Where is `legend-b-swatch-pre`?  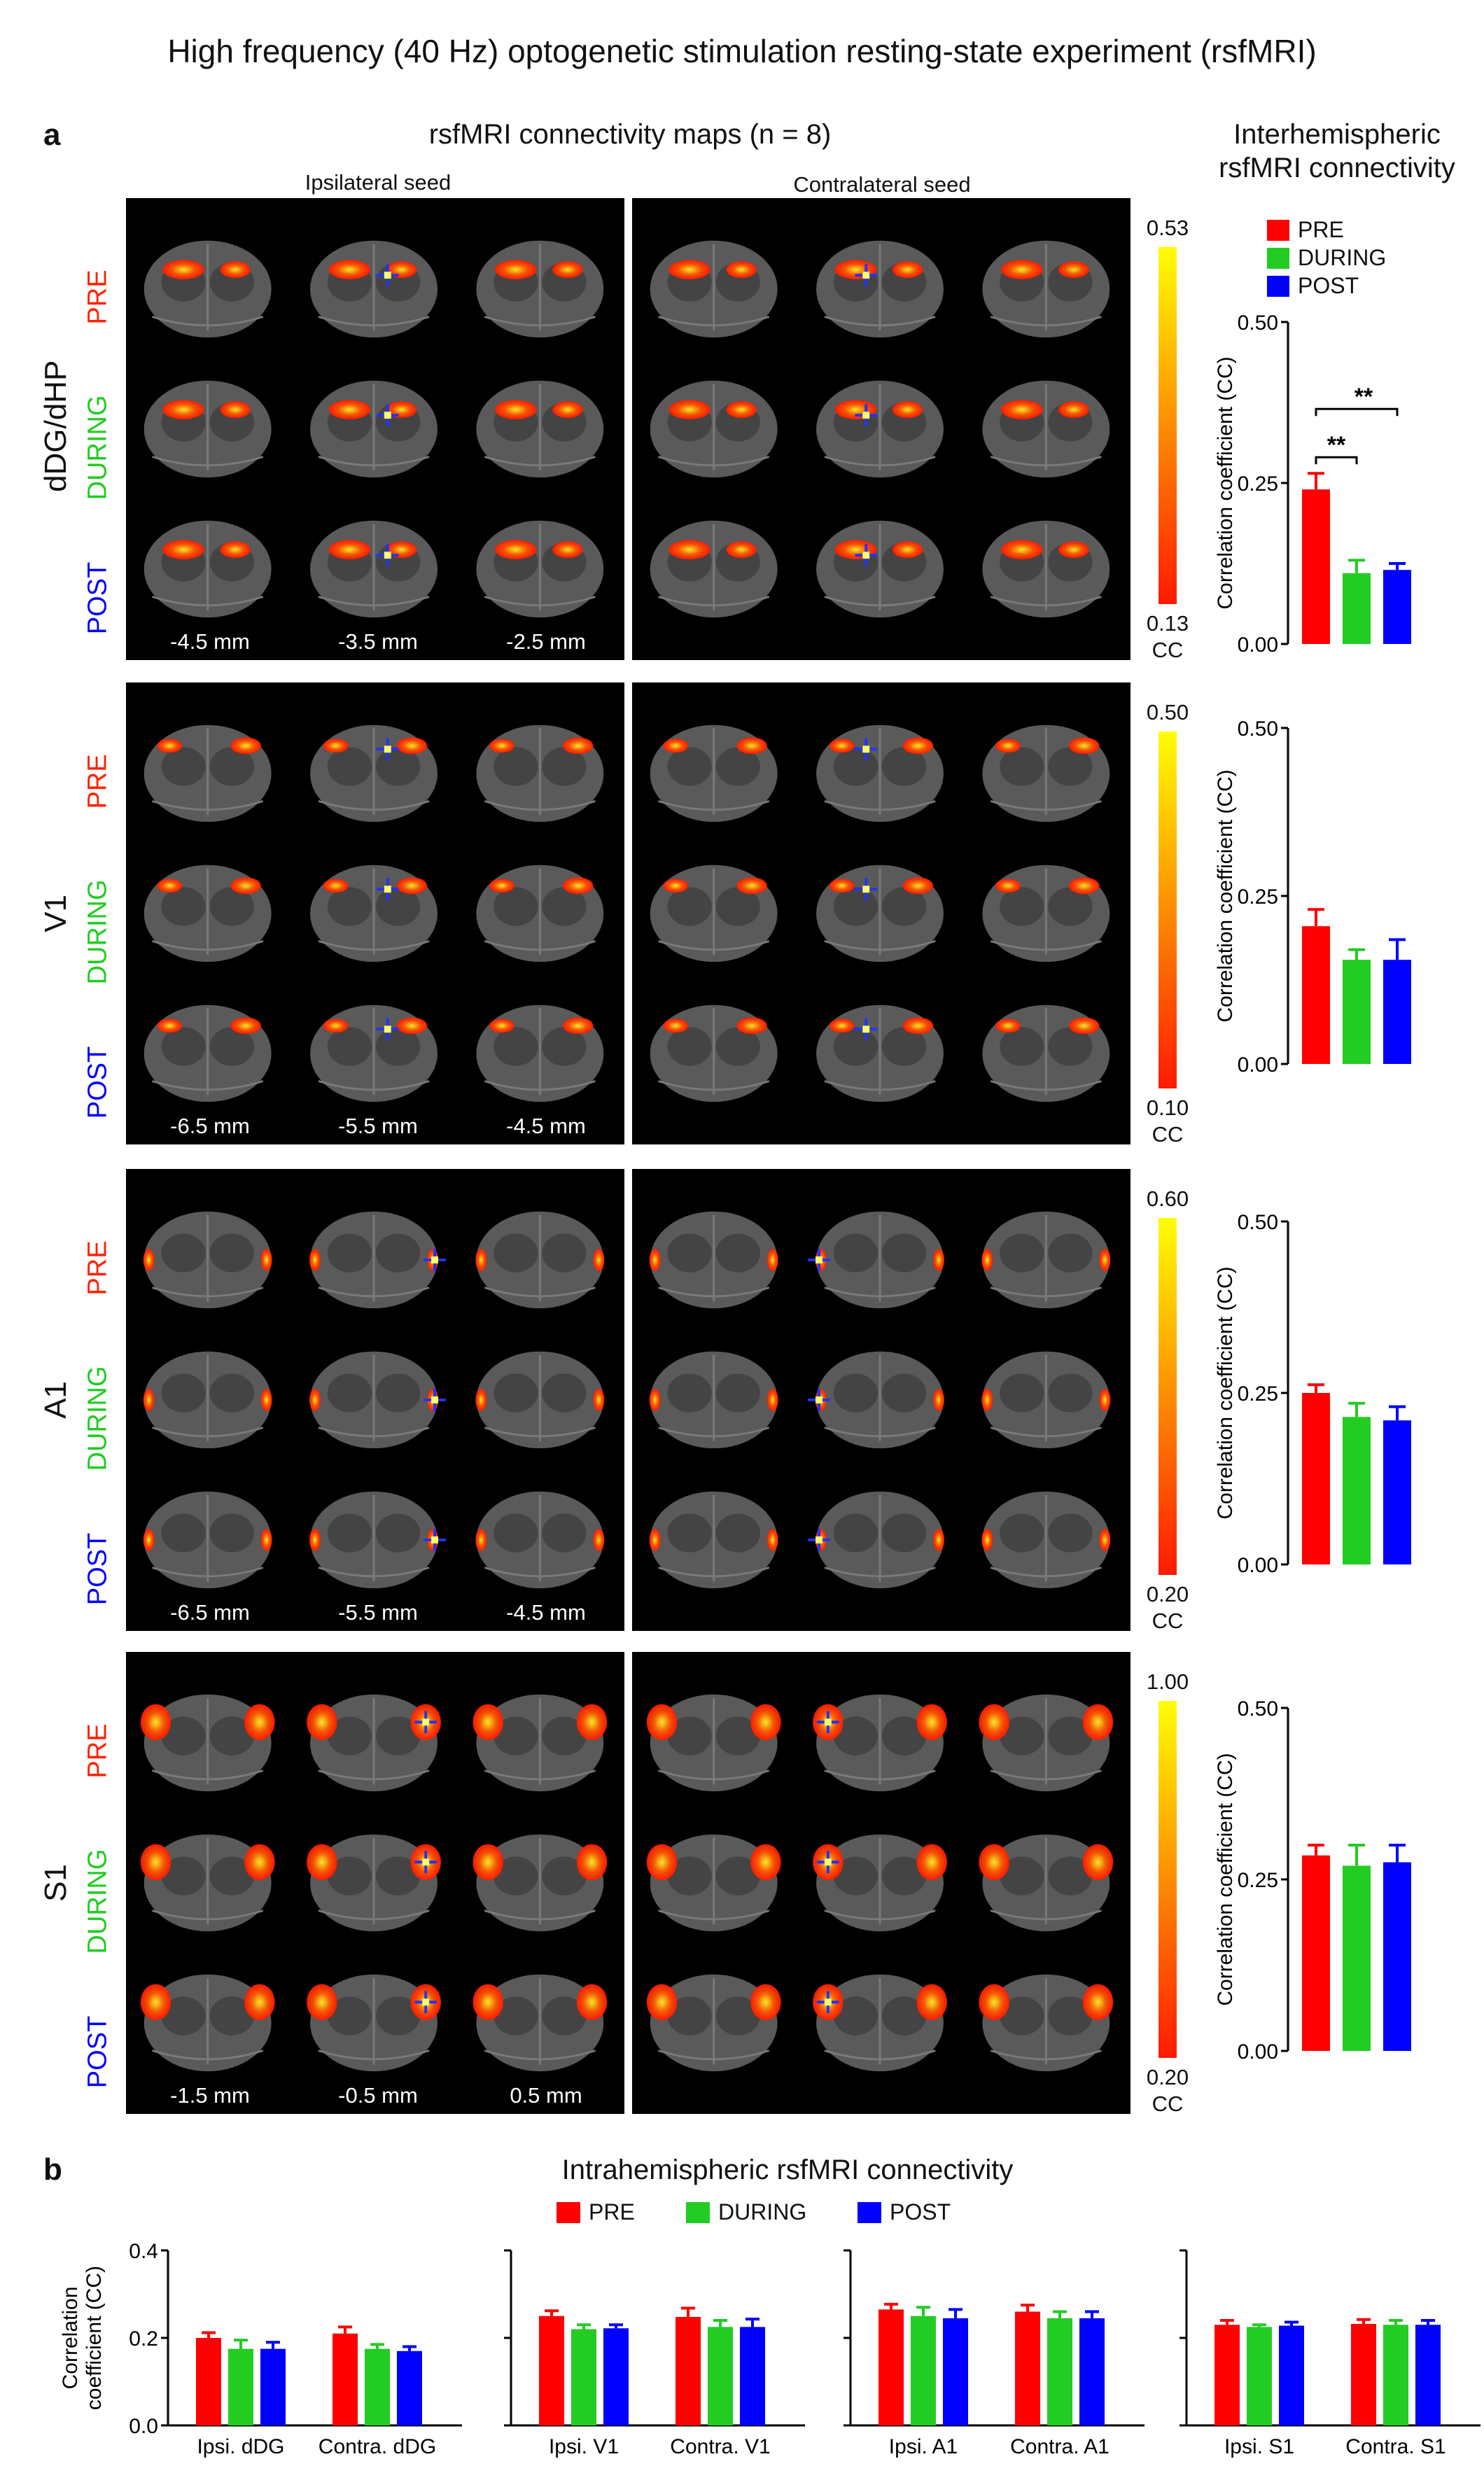 legend-b-swatch-pre is located at coordinates (568, 2212).